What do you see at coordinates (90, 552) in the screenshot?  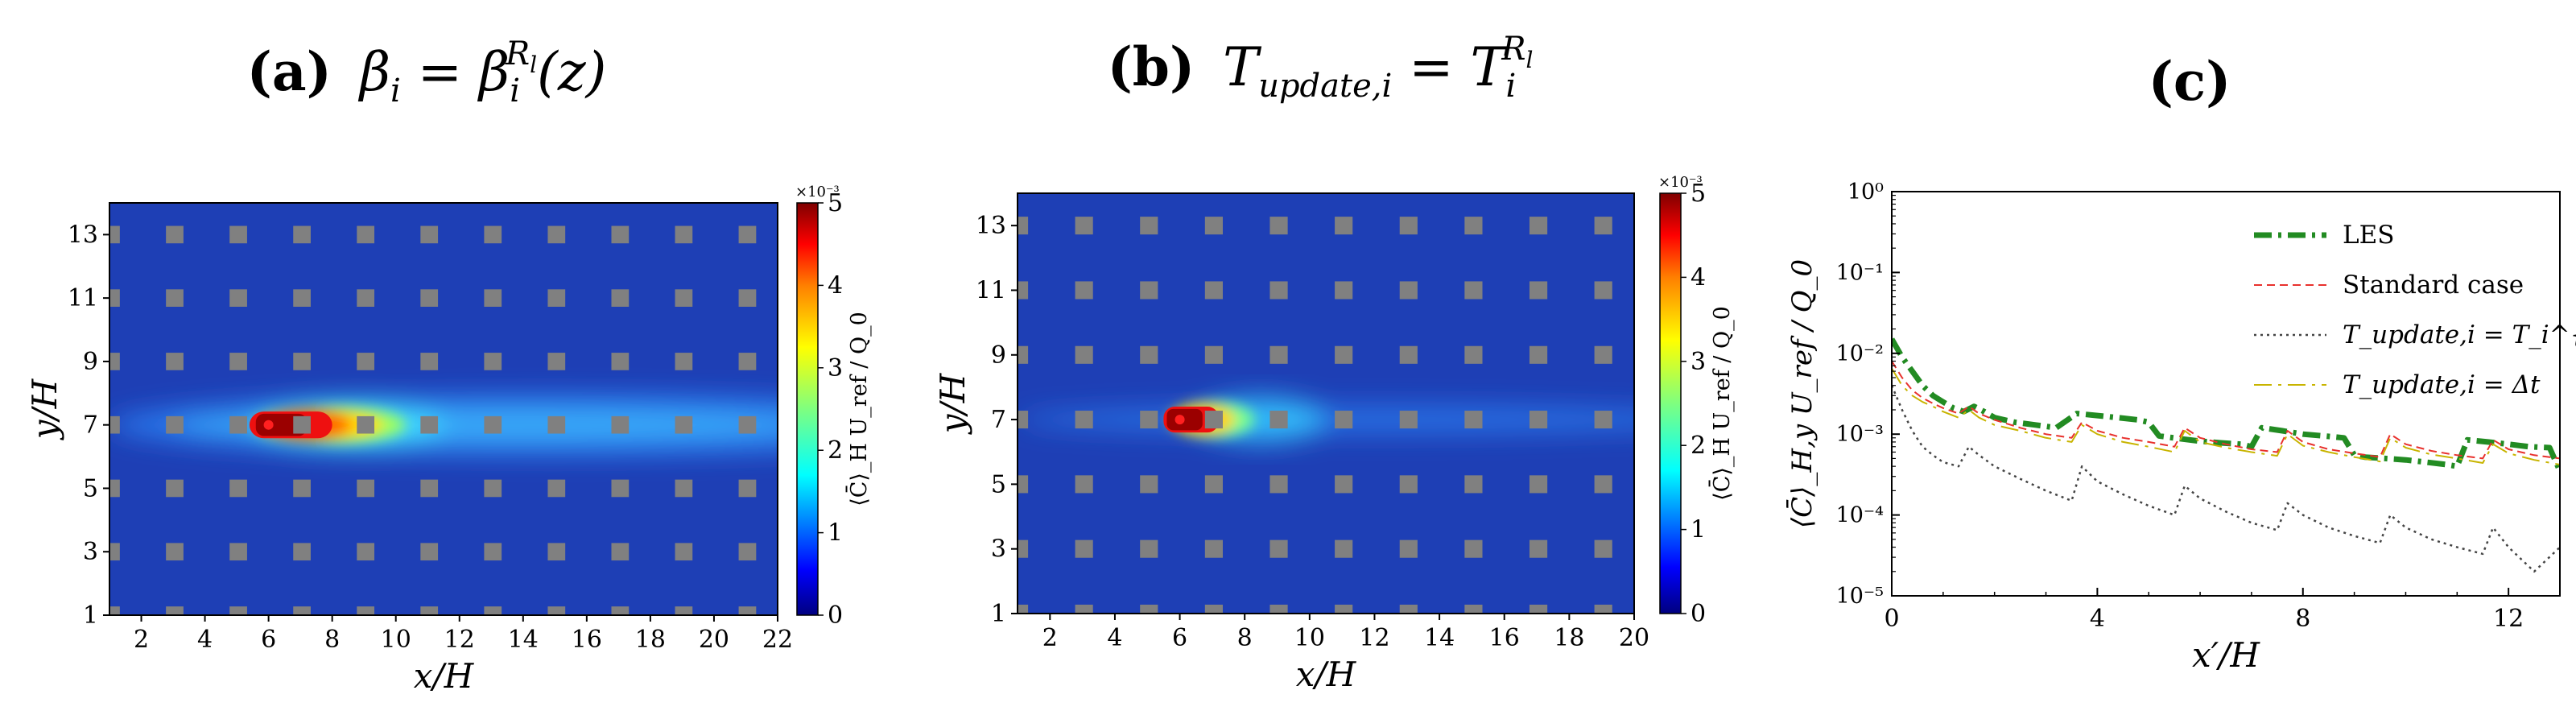 I see `y-tick-label: 3` at bounding box center [90, 552].